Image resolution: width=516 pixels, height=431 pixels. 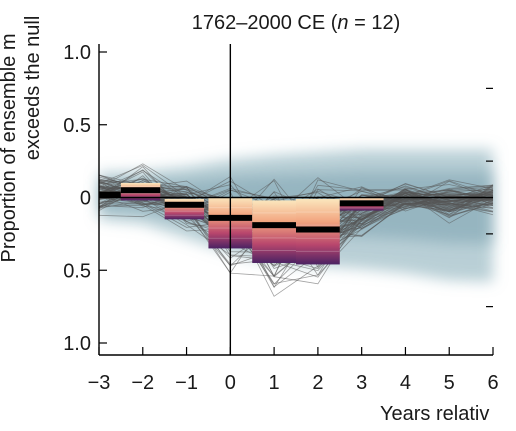 What do you see at coordinates (405, 383) in the screenshot?
I see `x-tick-label: 4` at bounding box center [405, 383].